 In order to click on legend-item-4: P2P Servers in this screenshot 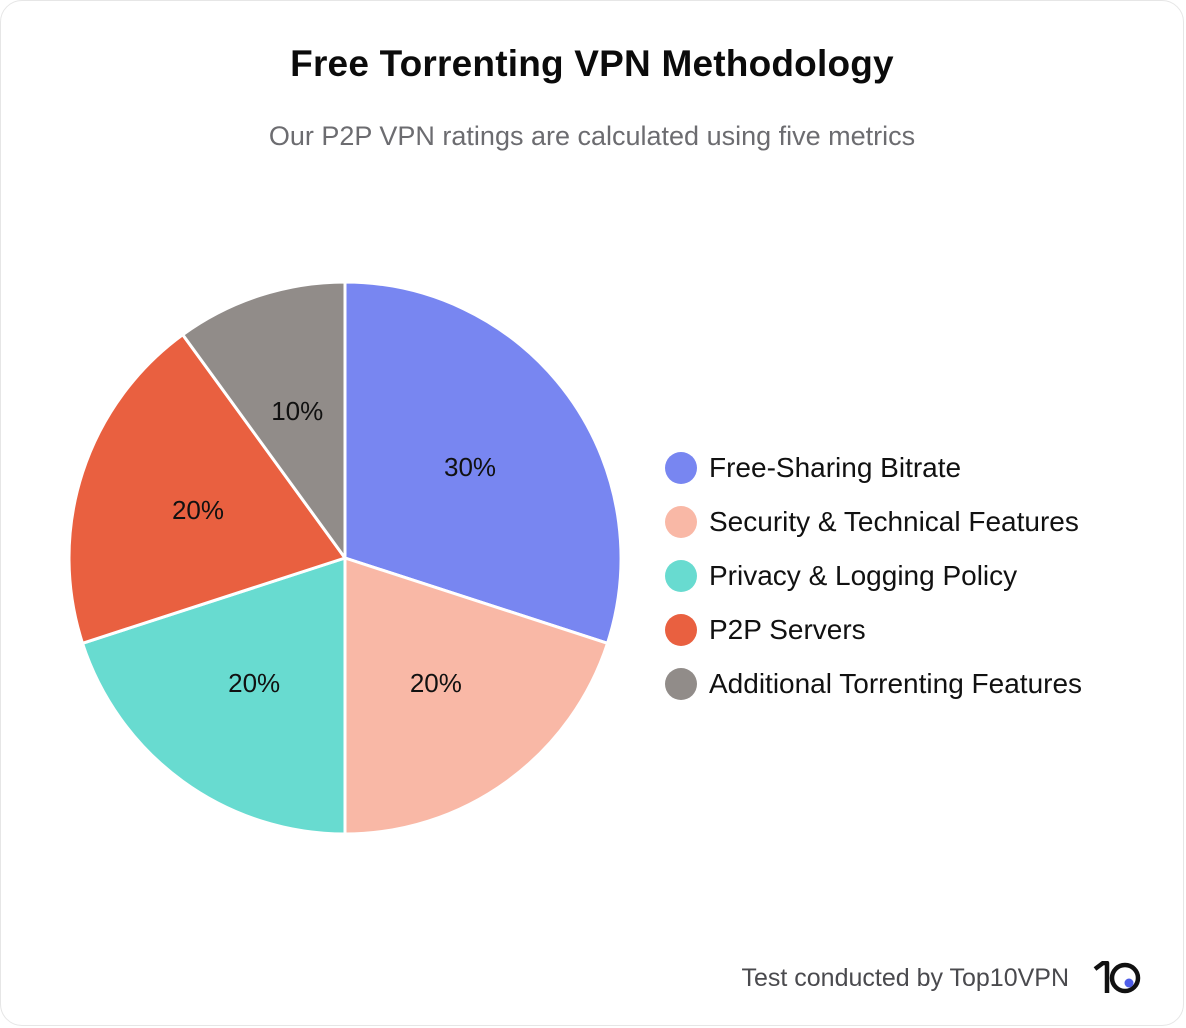, I will do `click(873, 630)`.